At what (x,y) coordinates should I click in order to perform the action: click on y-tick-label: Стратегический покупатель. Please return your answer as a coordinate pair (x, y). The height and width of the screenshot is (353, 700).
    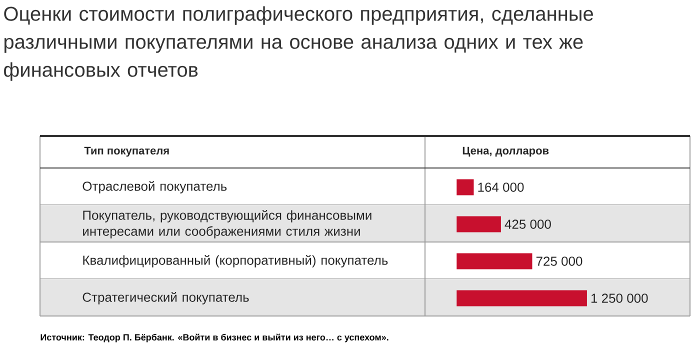
    Looking at the image, I should click on (165, 298).